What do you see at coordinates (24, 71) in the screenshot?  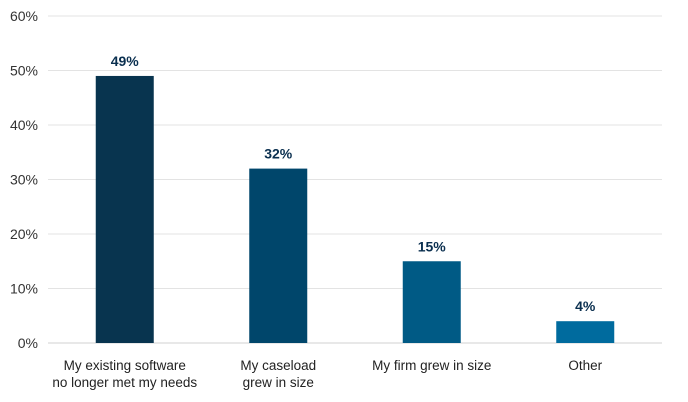 I see `y-tick-label: 50%` at bounding box center [24, 71].